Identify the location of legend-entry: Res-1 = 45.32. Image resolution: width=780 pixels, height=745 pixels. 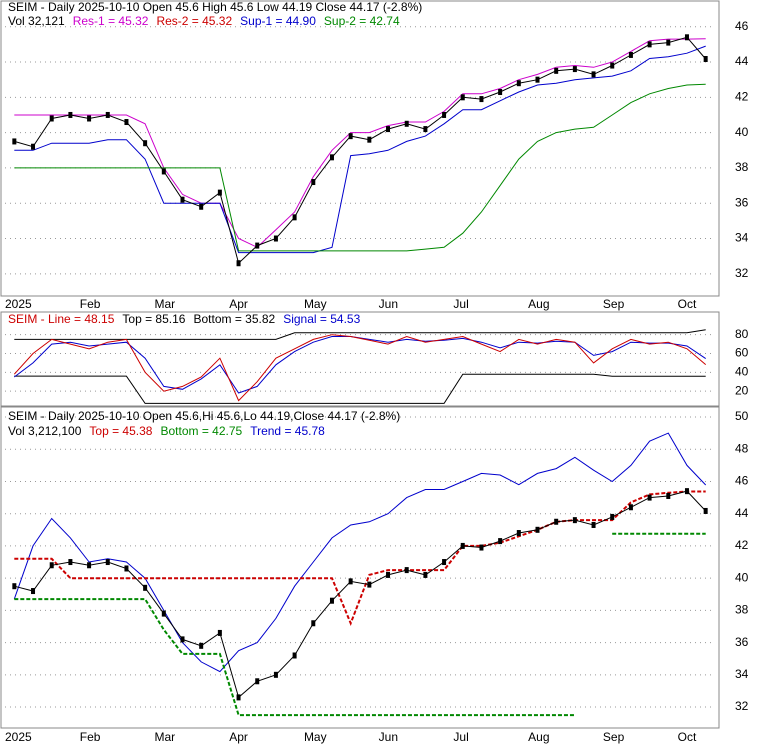
(111, 21).